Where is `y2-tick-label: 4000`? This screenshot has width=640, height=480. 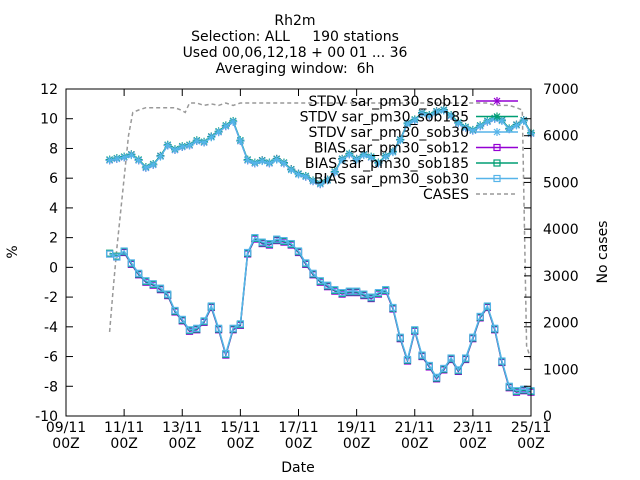 y2-tick-label: 4000 is located at coordinates (561, 230).